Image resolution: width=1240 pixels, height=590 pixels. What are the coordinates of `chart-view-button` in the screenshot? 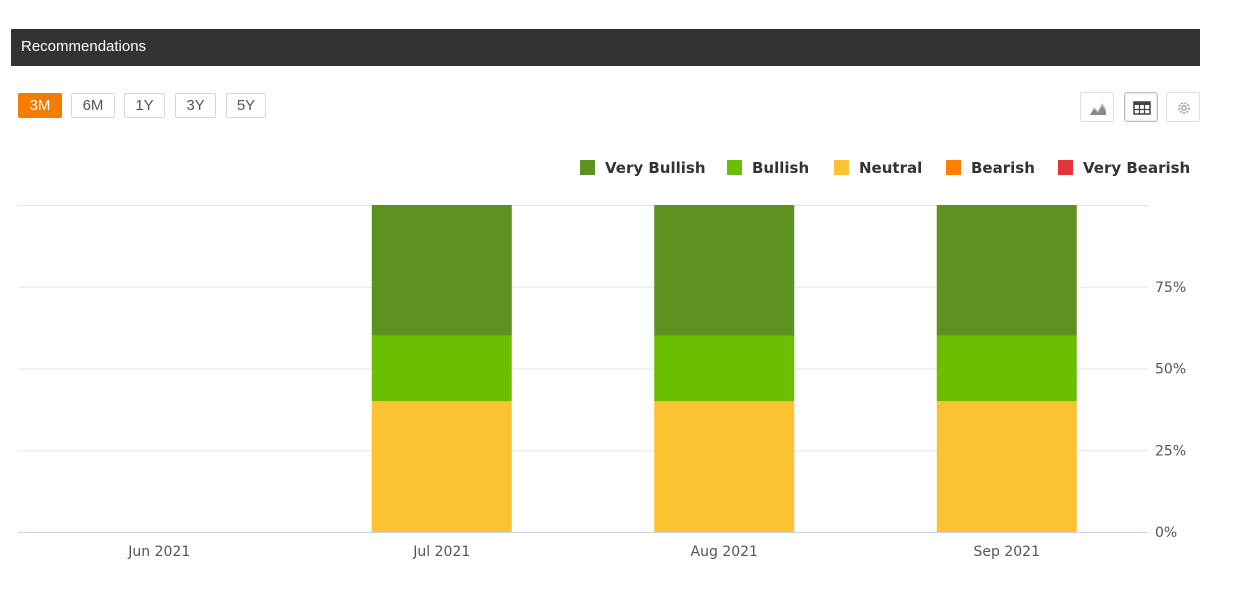 It's located at (1097, 107).